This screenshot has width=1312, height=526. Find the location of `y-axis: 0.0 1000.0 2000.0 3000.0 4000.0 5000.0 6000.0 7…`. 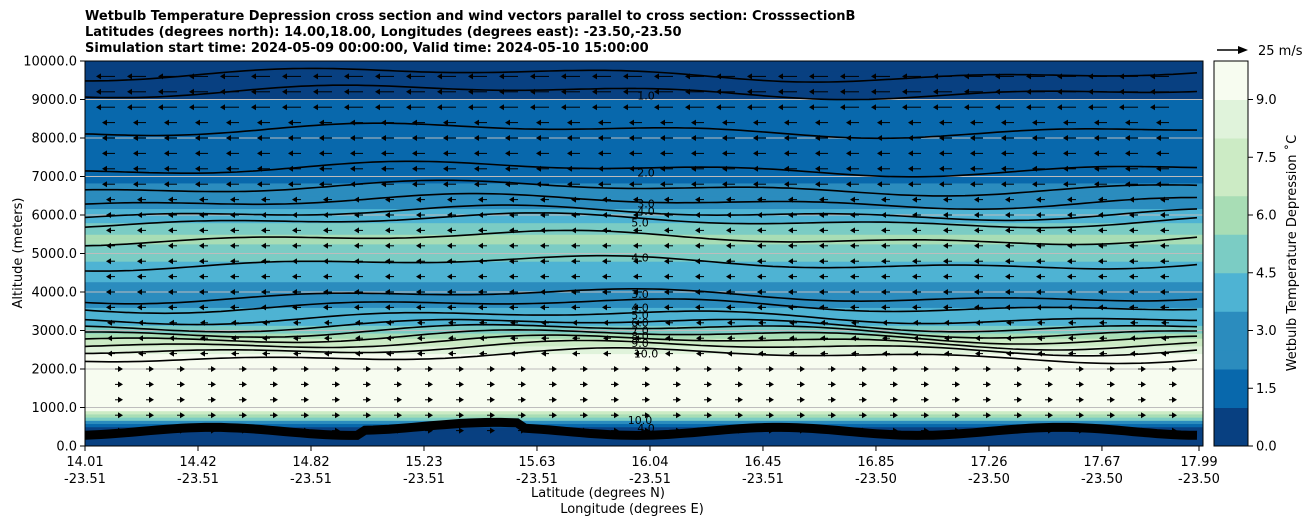

y-axis: 0.0 1000.0 2000.0 3000.0 4000.0 5000.0 6000.0 7… is located at coordinates (54, 255).